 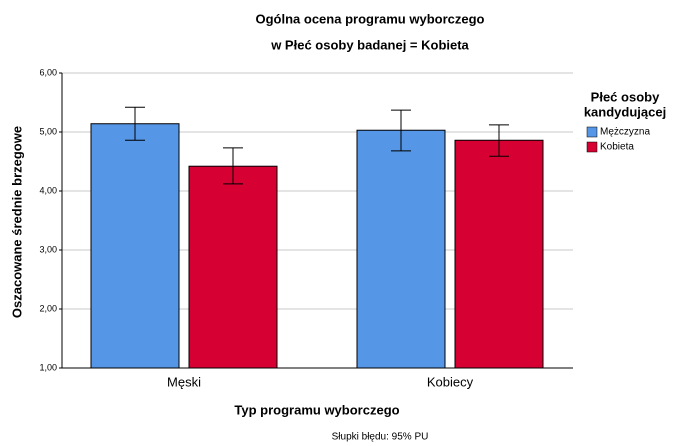 I want to click on y-tick-label: 2,00, so click(x=48, y=308).